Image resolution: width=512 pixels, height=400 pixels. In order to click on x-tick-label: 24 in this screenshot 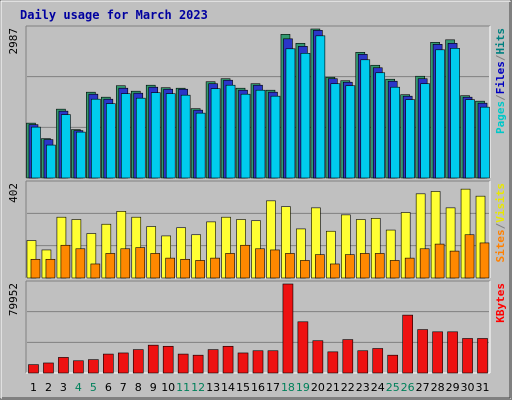, I will do `click(378, 387)`.